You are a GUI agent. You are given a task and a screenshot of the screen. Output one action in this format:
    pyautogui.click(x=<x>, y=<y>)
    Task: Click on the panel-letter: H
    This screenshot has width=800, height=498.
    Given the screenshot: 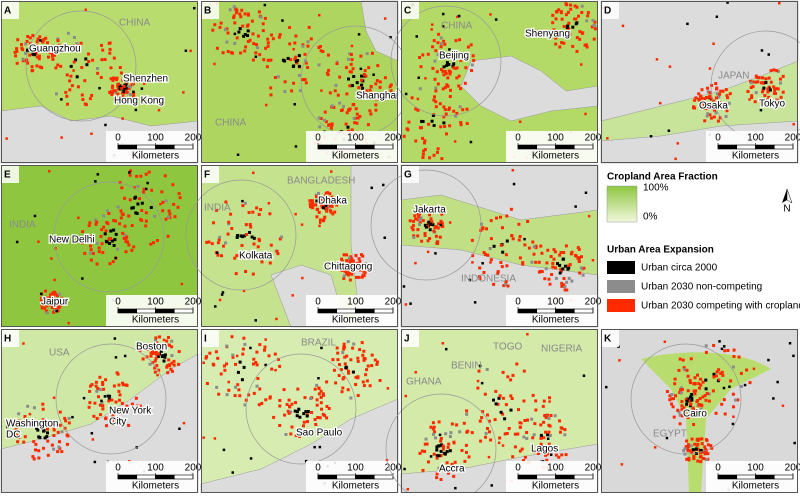 What is the action you would take?
    pyautogui.click(x=7, y=339)
    